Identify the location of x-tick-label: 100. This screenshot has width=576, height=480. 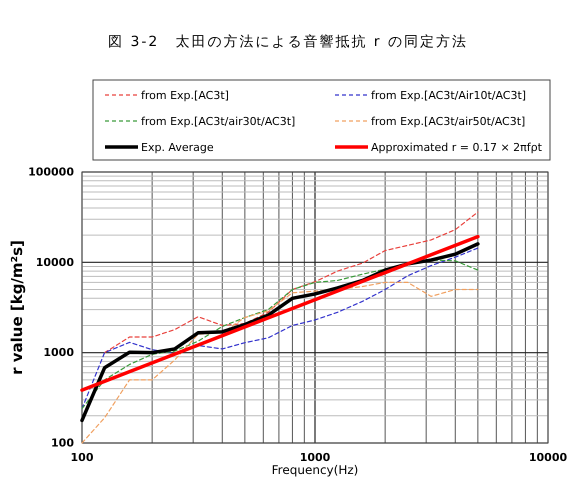
(82, 457).